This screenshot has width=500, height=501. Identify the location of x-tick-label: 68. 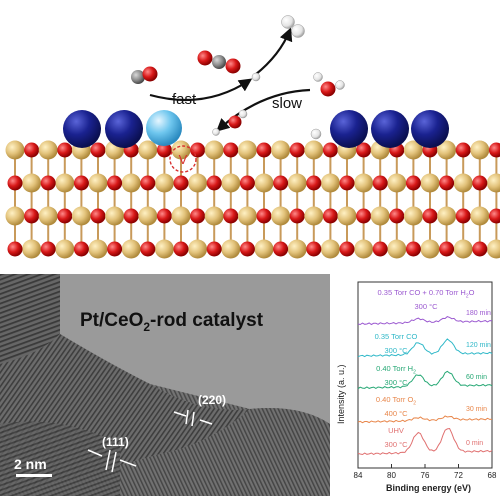
(492, 475).